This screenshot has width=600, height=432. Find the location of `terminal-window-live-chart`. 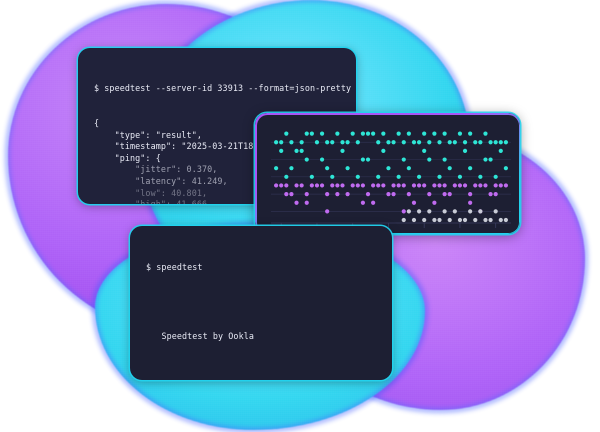

terminal-window-live-chart is located at coordinates (387, 173).